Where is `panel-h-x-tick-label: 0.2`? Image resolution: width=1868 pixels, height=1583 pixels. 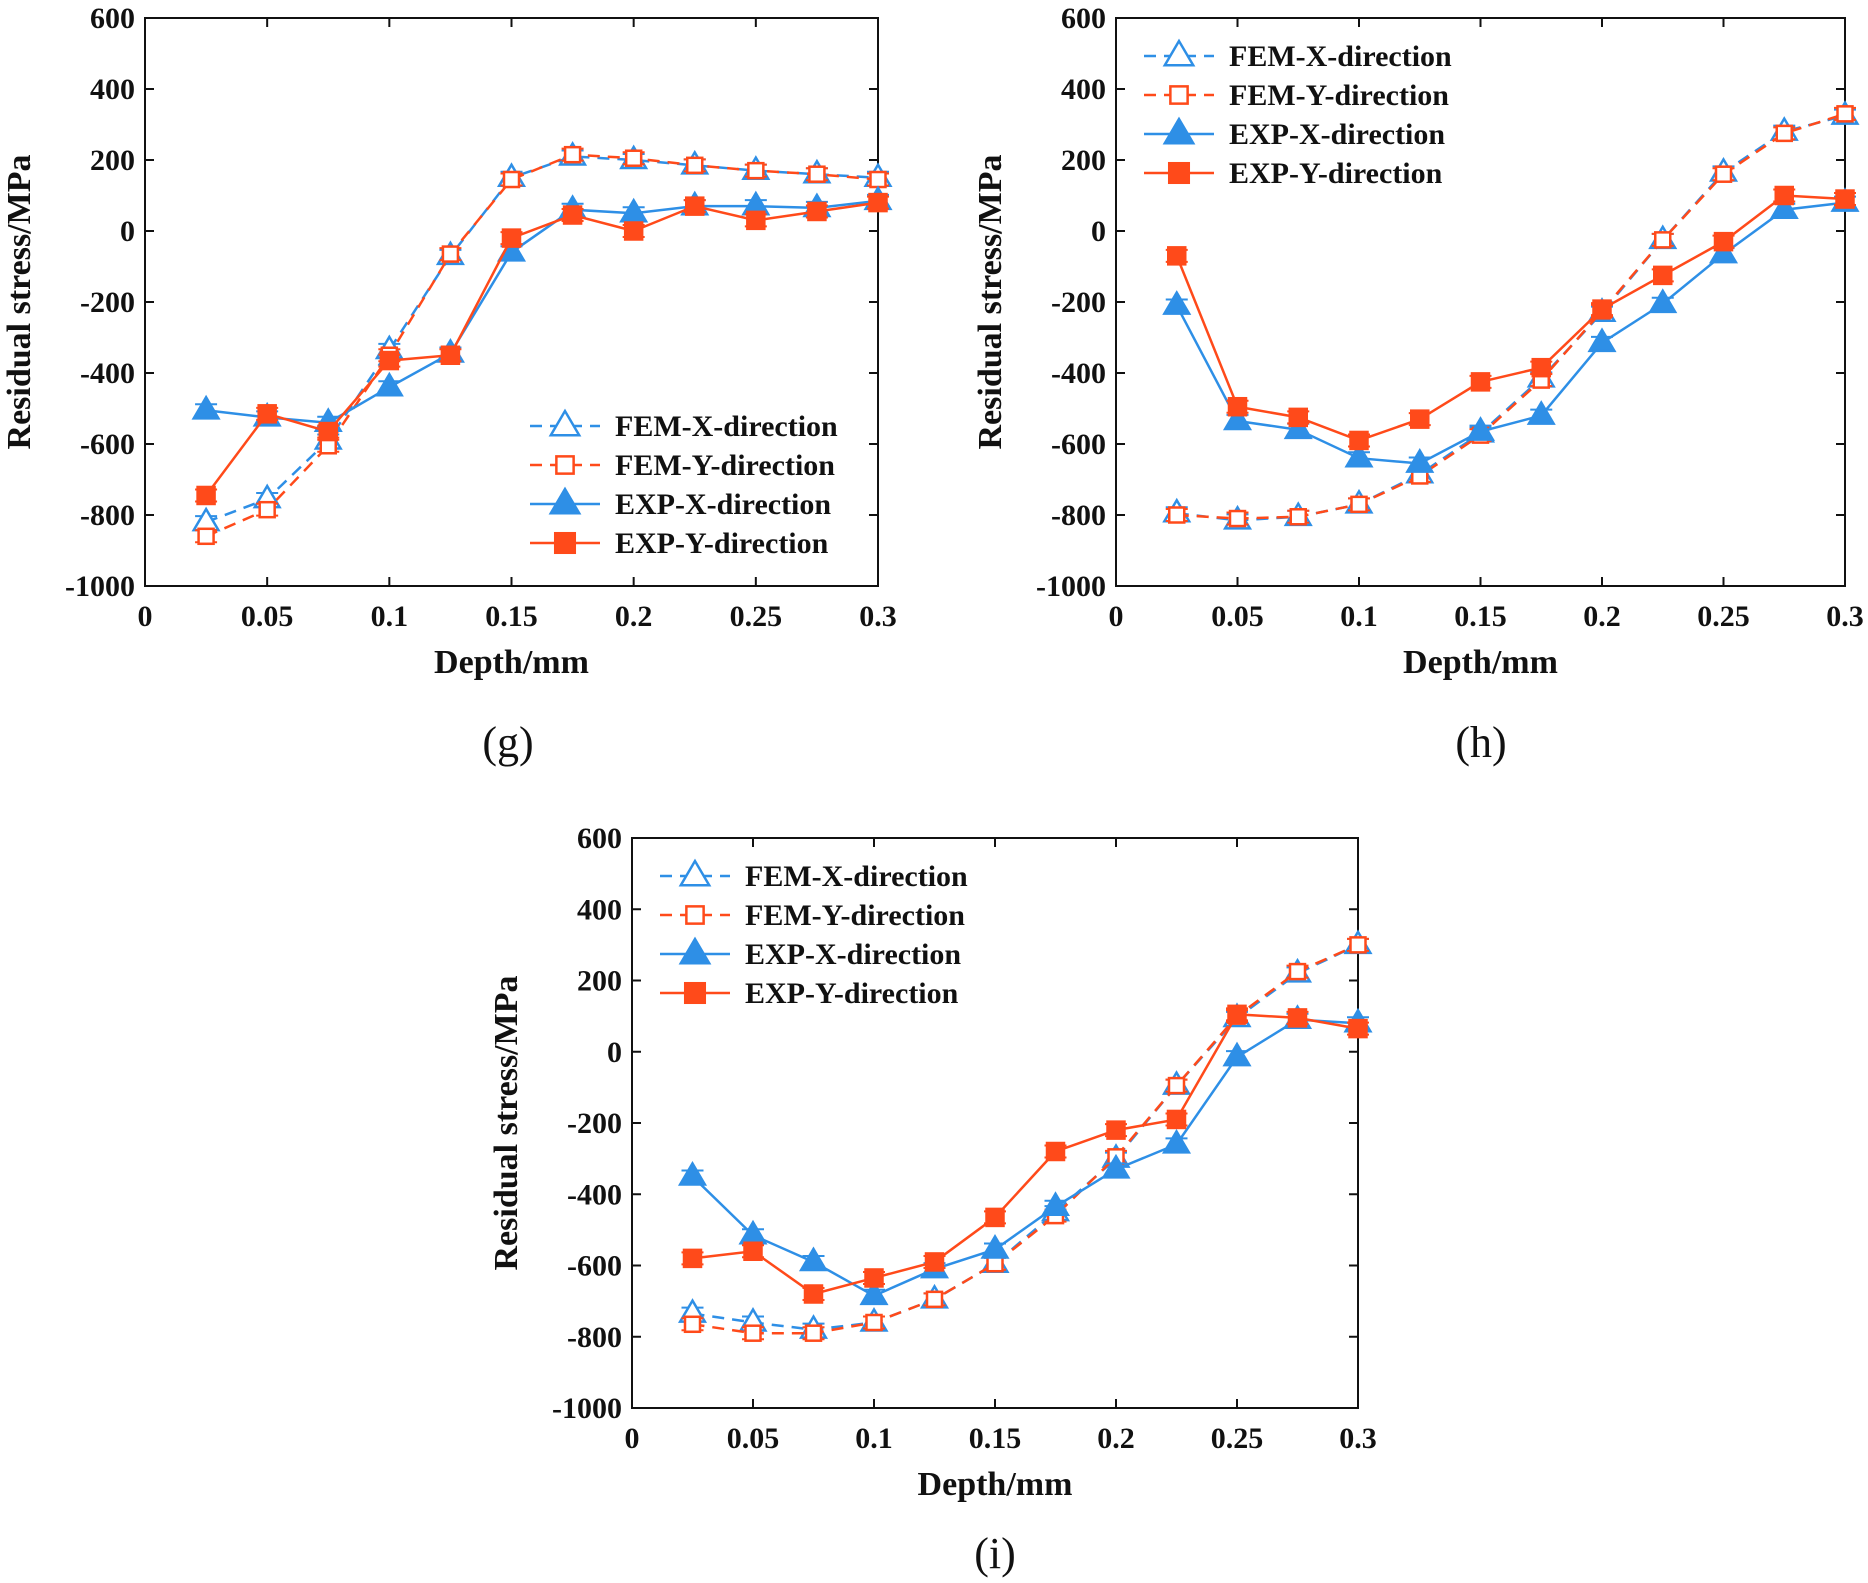 panel-h-x-tick-label: 0.2 is located at coordinates (1602, 616).